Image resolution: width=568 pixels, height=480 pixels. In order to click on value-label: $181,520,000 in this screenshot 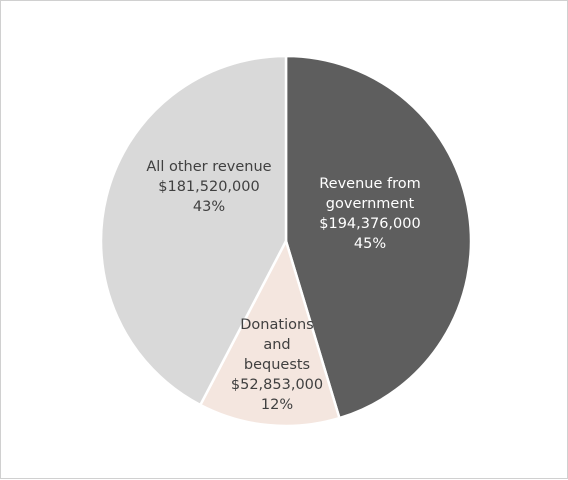, I will do `click(208, 187)`.